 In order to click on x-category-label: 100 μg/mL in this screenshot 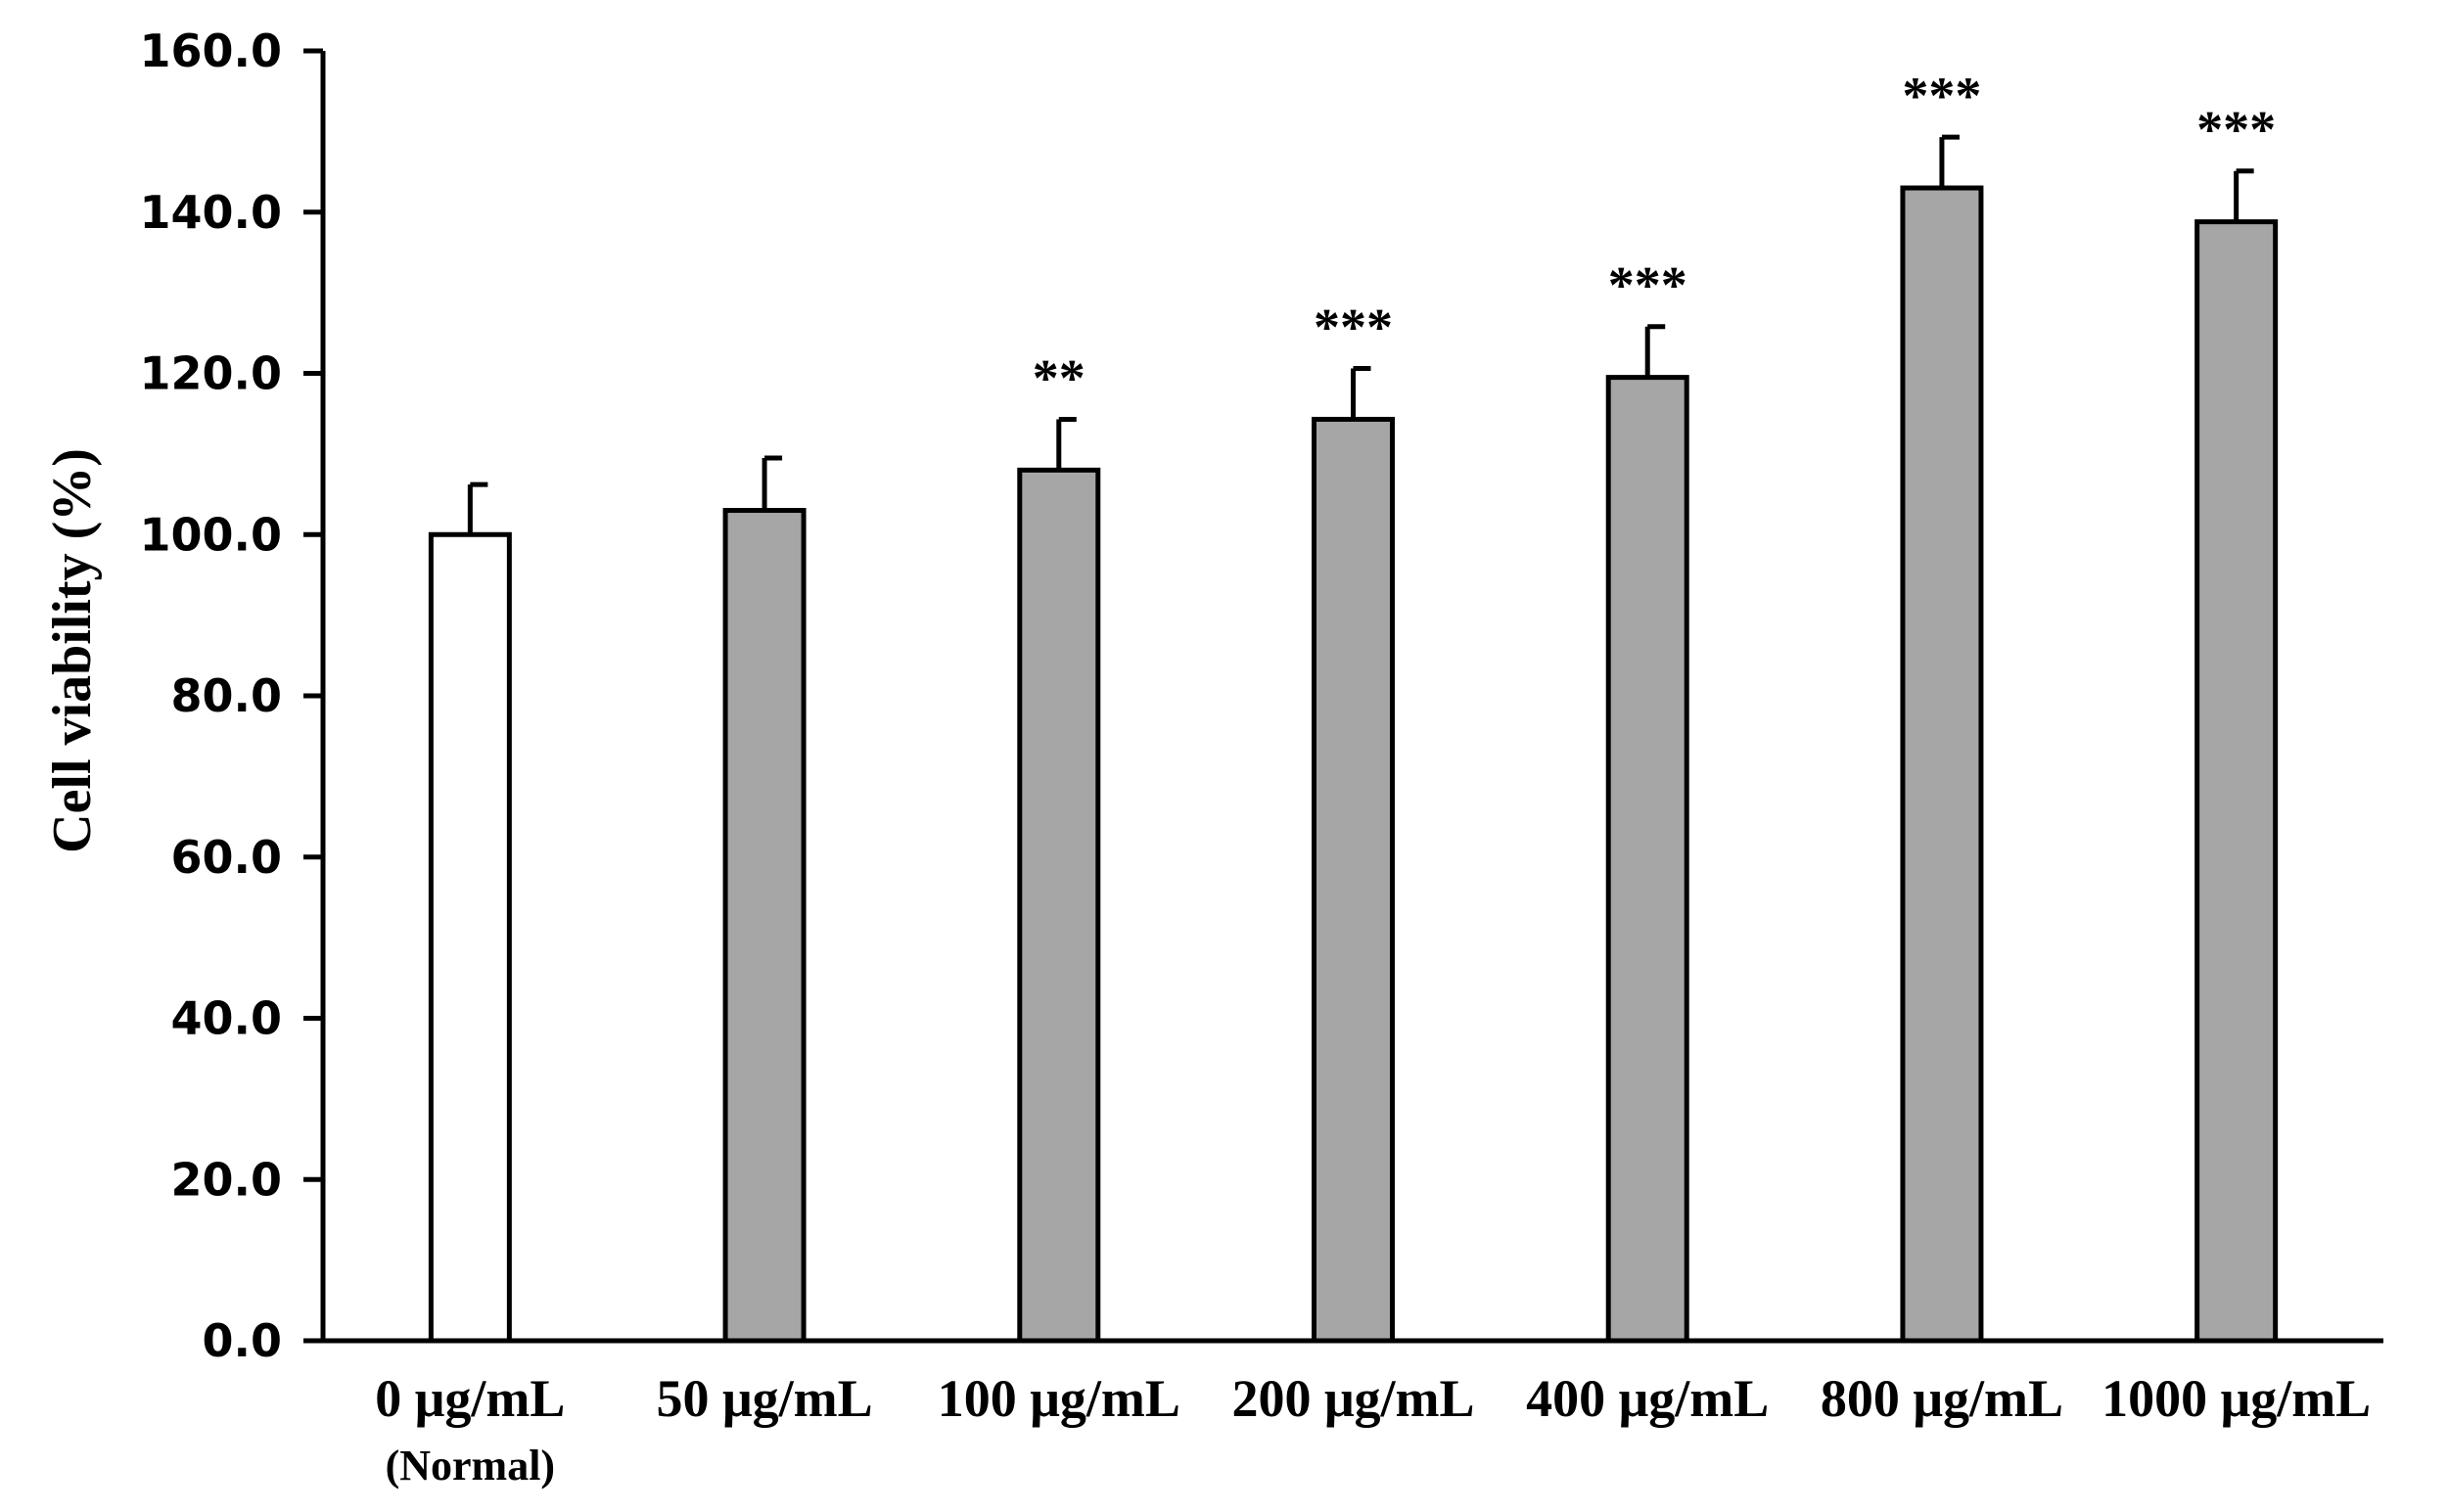, I will do `click(1059, 1398)`.